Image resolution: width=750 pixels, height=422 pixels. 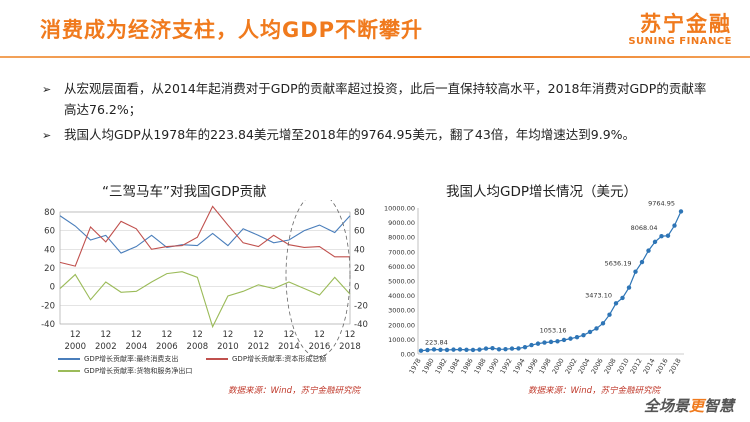 I want to click on legend-item: GDP增长贡献率:最终消费支出, so click(x=118, y=359).